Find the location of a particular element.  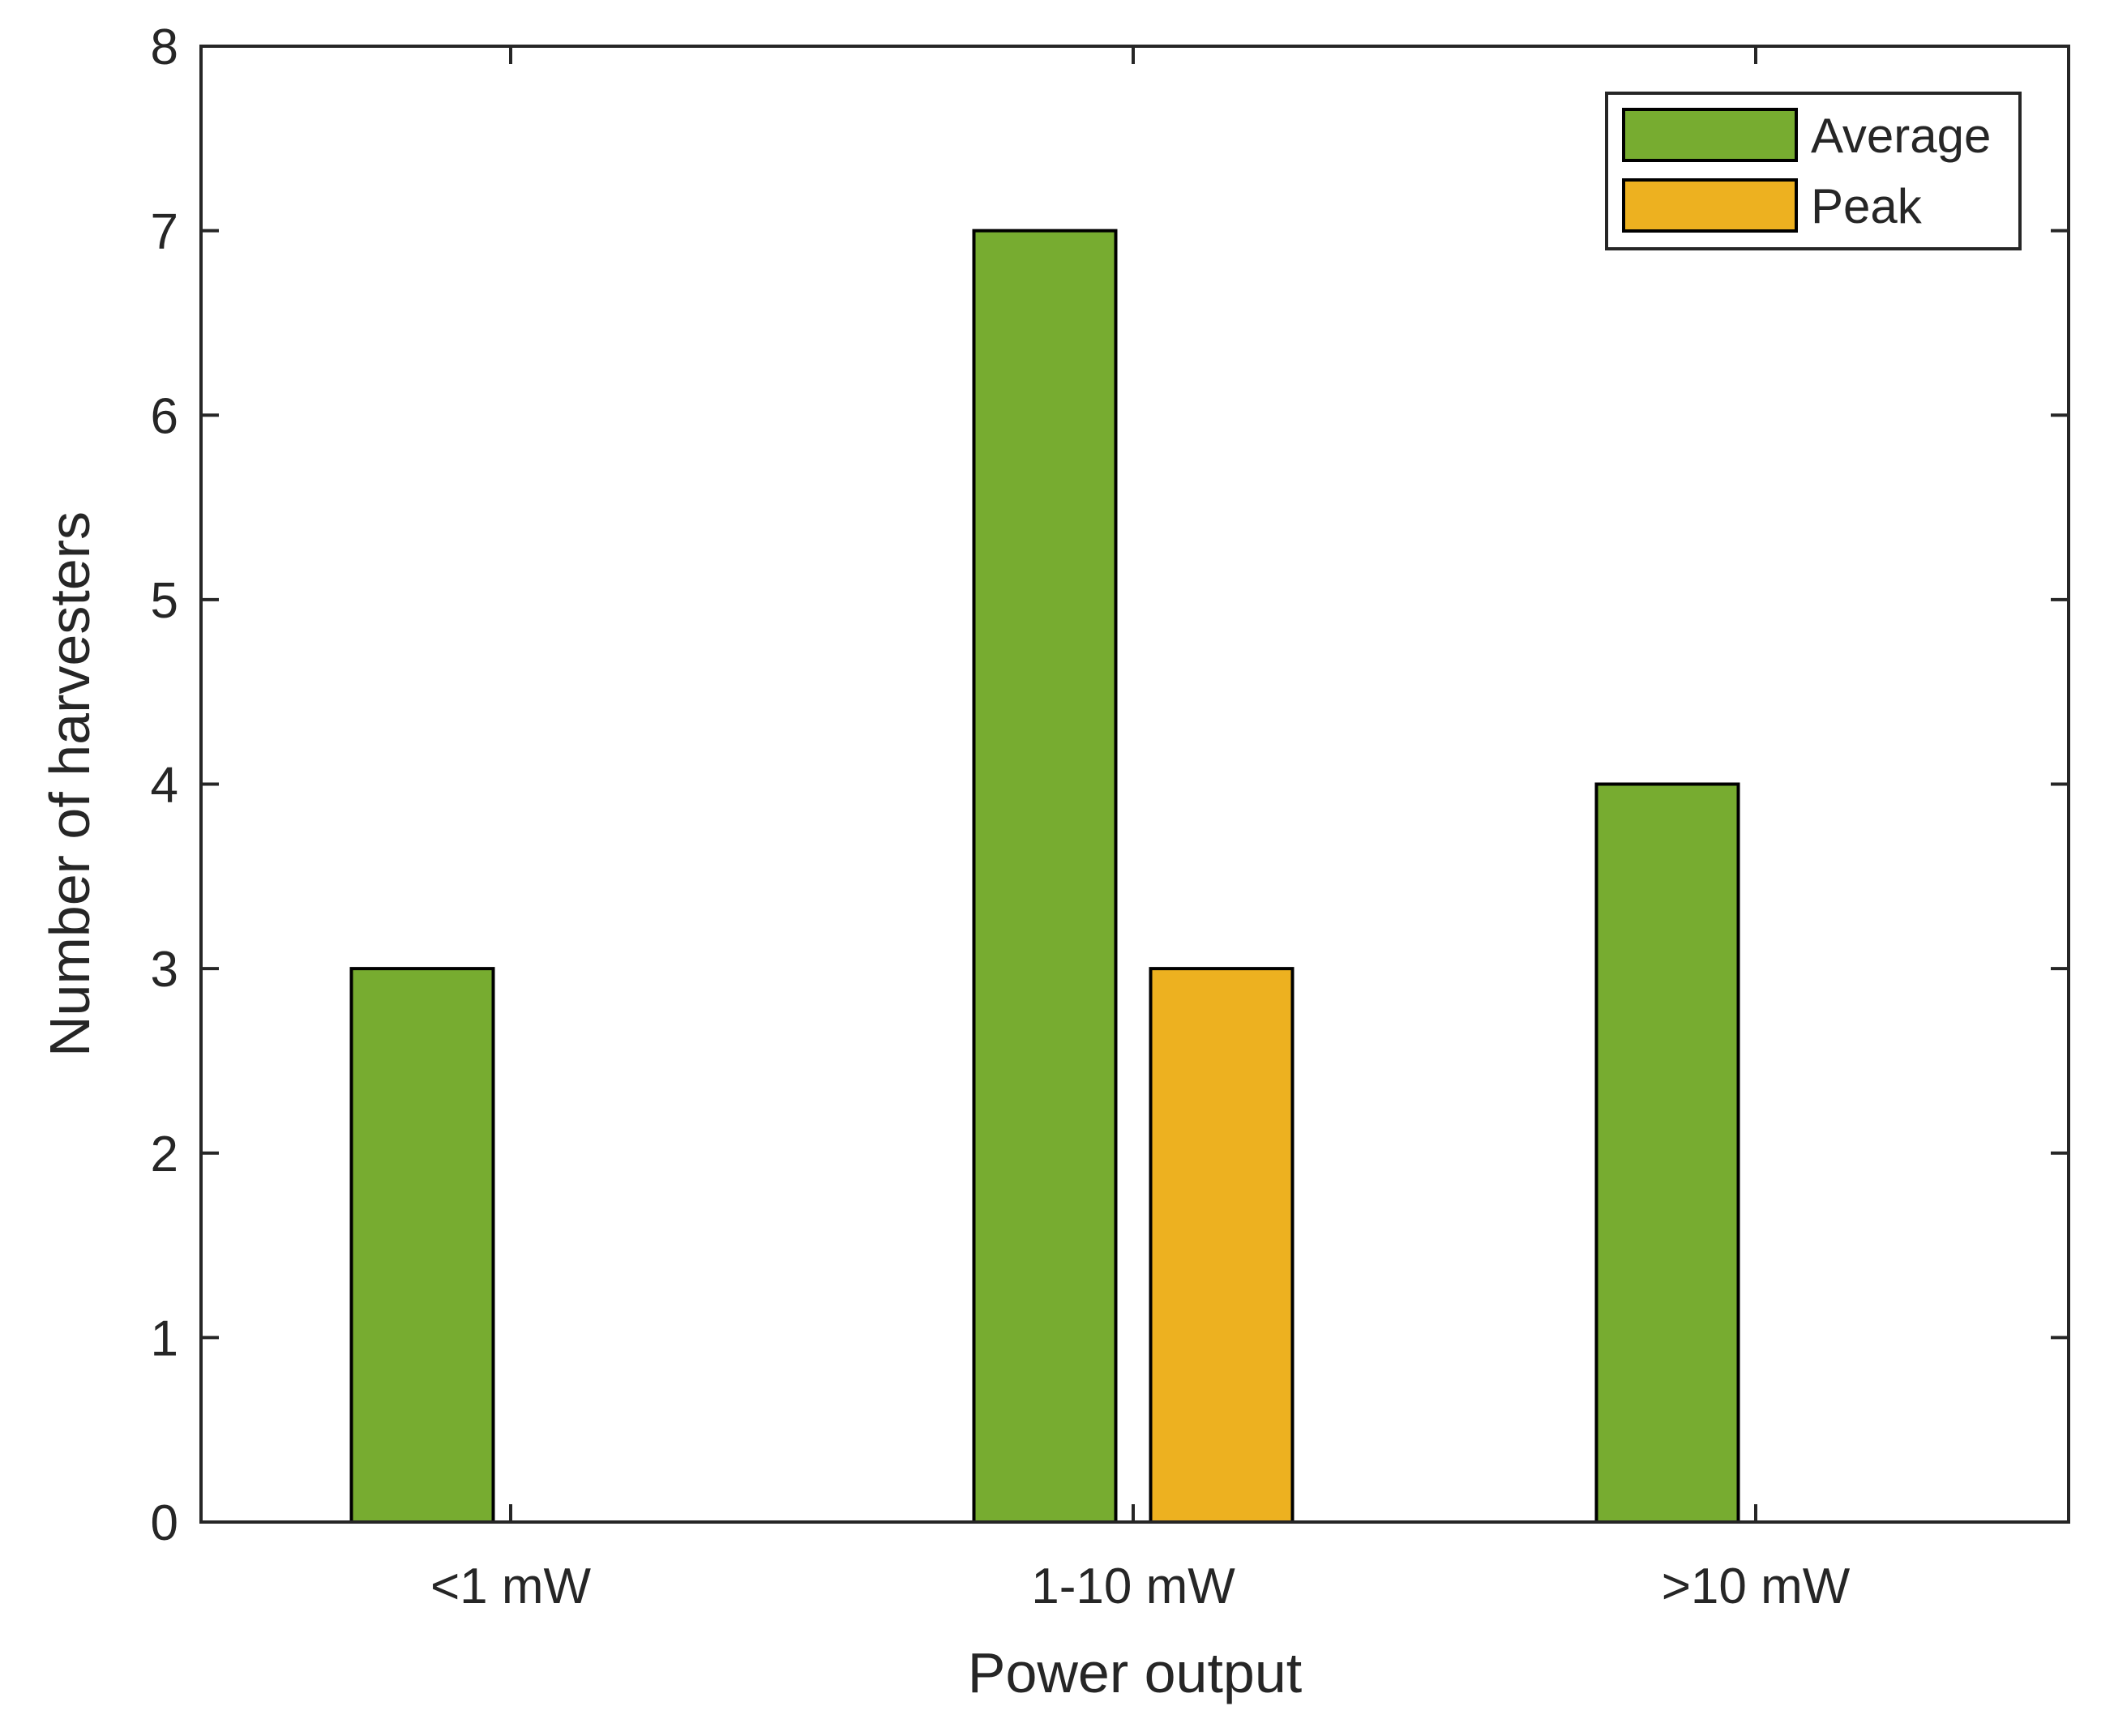

y-tick-labels: 0 1 2 3 4 5 6 7 8 is located at coordinates (164, 785).